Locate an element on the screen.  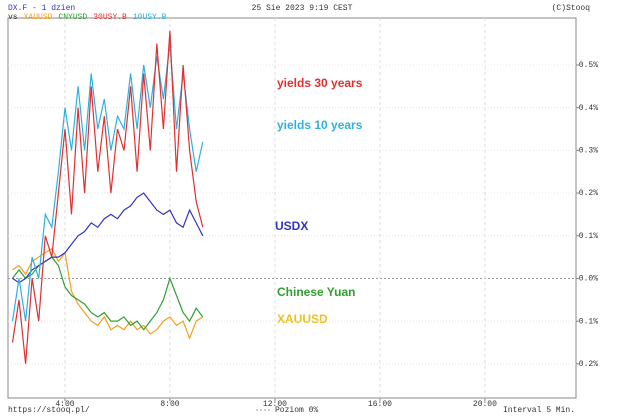
x-tick-label: 16:00 is located at coordinates (380, 404).